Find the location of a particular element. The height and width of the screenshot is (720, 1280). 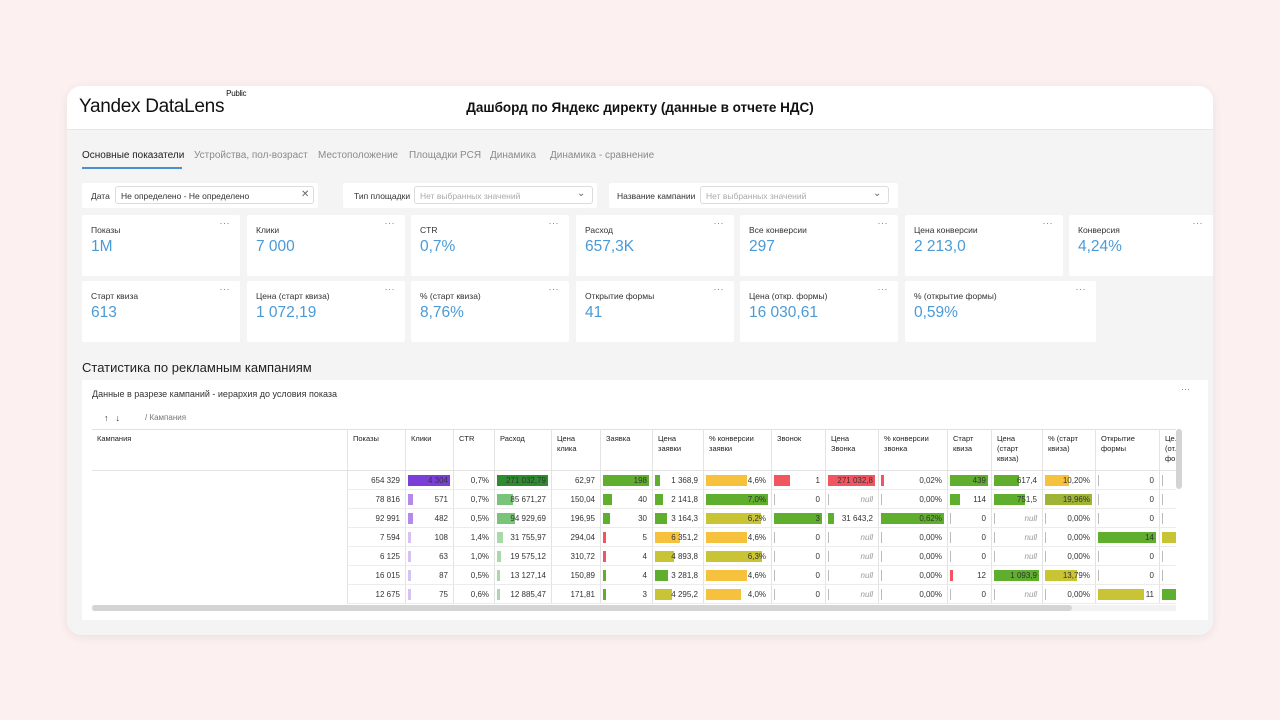

cell-value: 5 is located at coordinates (644, 537).